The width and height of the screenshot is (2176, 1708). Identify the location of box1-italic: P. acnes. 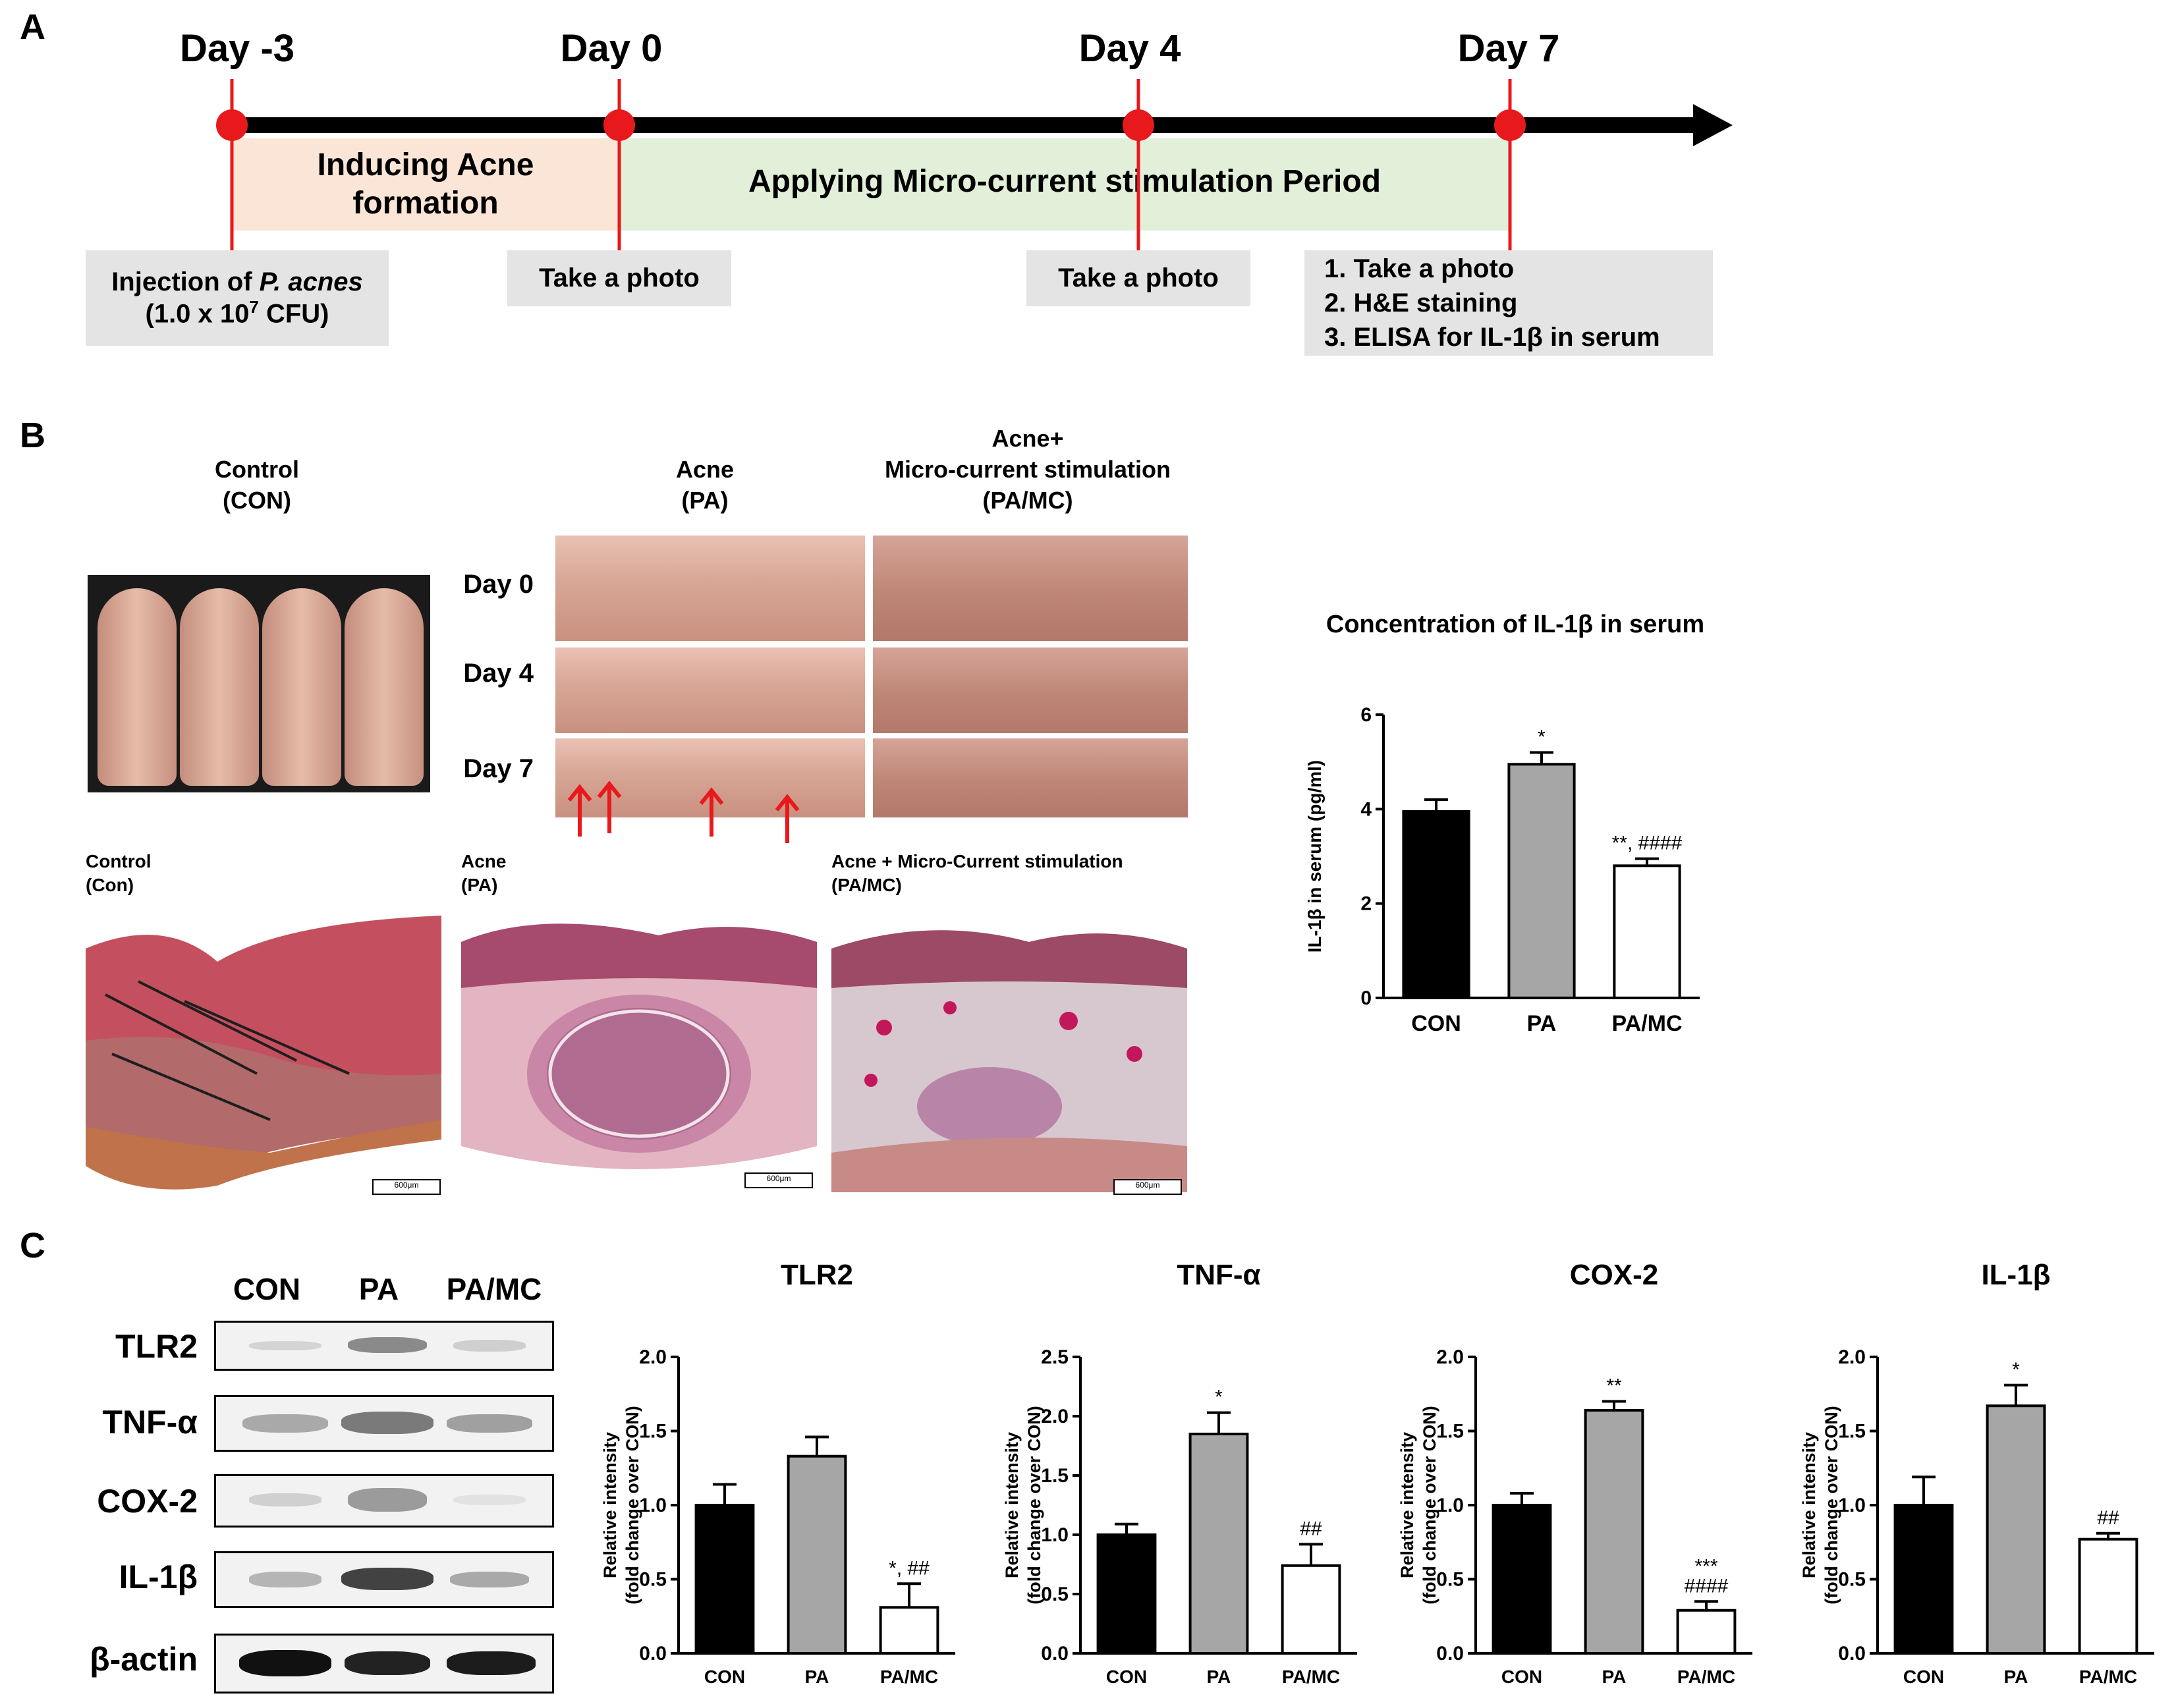
(311, 281).